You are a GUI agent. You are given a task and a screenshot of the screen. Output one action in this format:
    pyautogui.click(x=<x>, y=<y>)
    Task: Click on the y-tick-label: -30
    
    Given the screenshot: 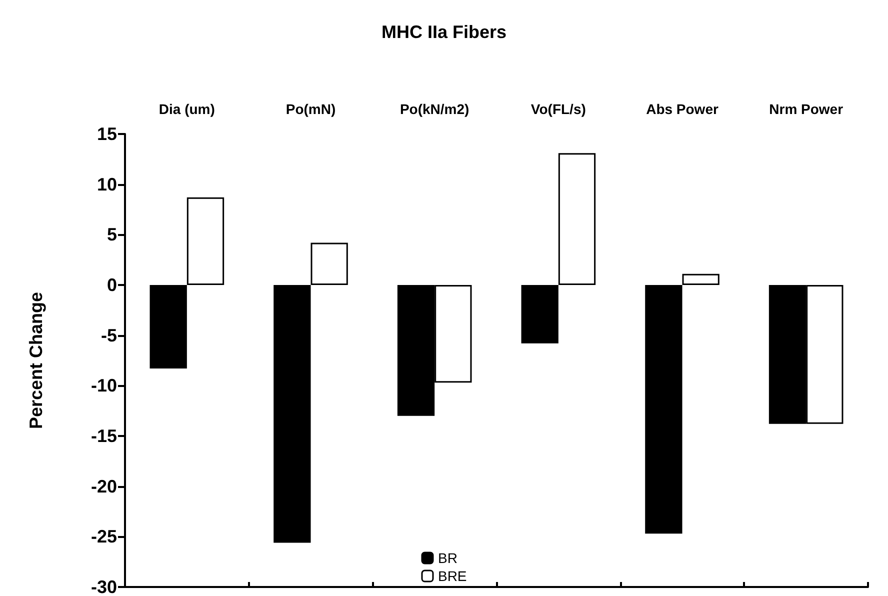 What is the action you would take?
    pyautogui.click(x=103, y=586)
    